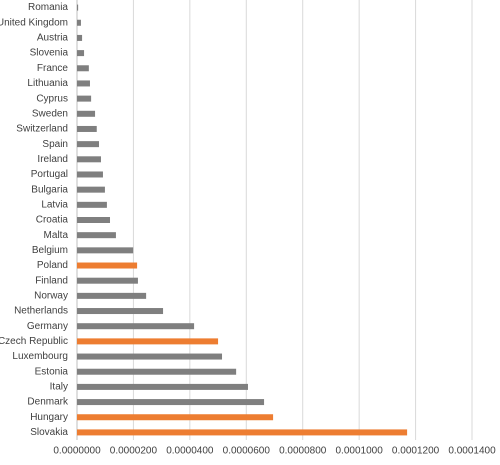  Describe the element at coordinates (49, 417) in the screenshot. I see `y-tick-label: Hungary` at that location.